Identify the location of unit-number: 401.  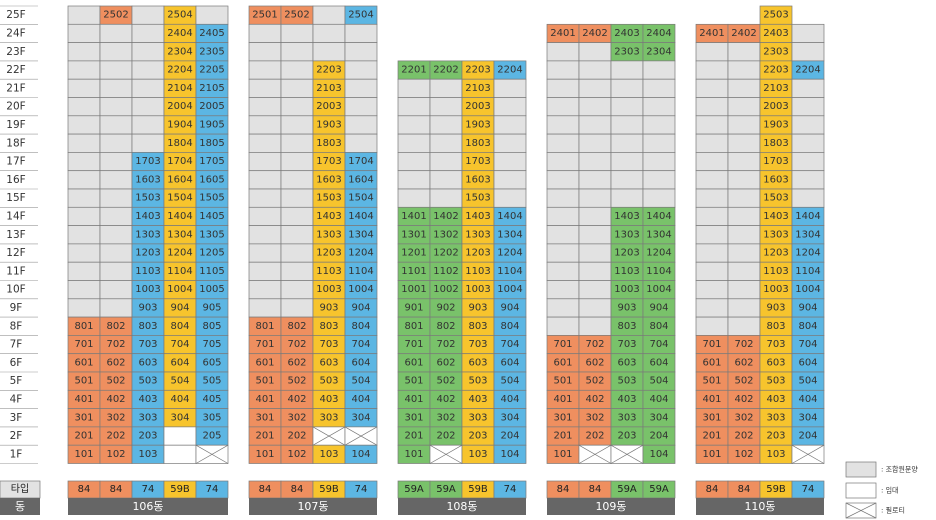
(711, 399).